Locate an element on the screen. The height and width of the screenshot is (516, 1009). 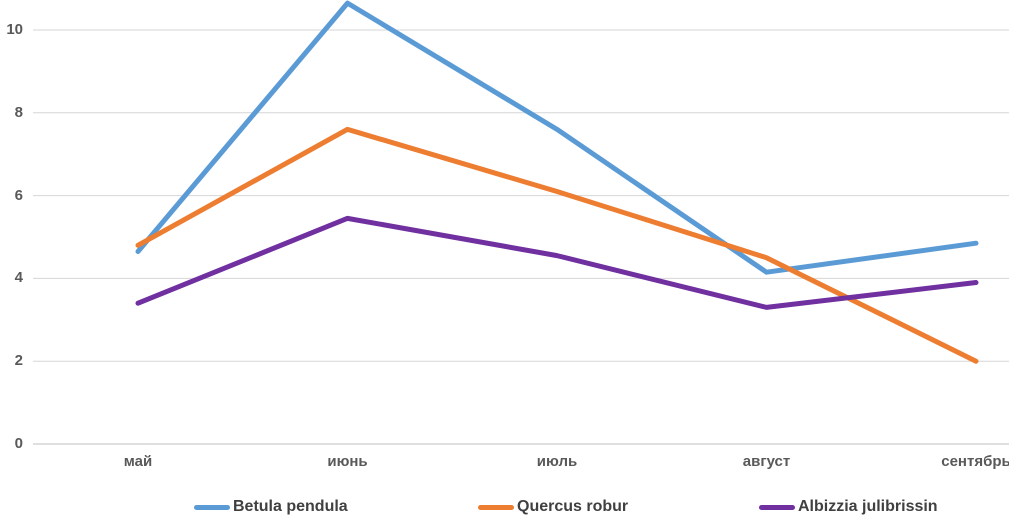
y-axis-tick-label: 10 is located at coordinates (14, 29).